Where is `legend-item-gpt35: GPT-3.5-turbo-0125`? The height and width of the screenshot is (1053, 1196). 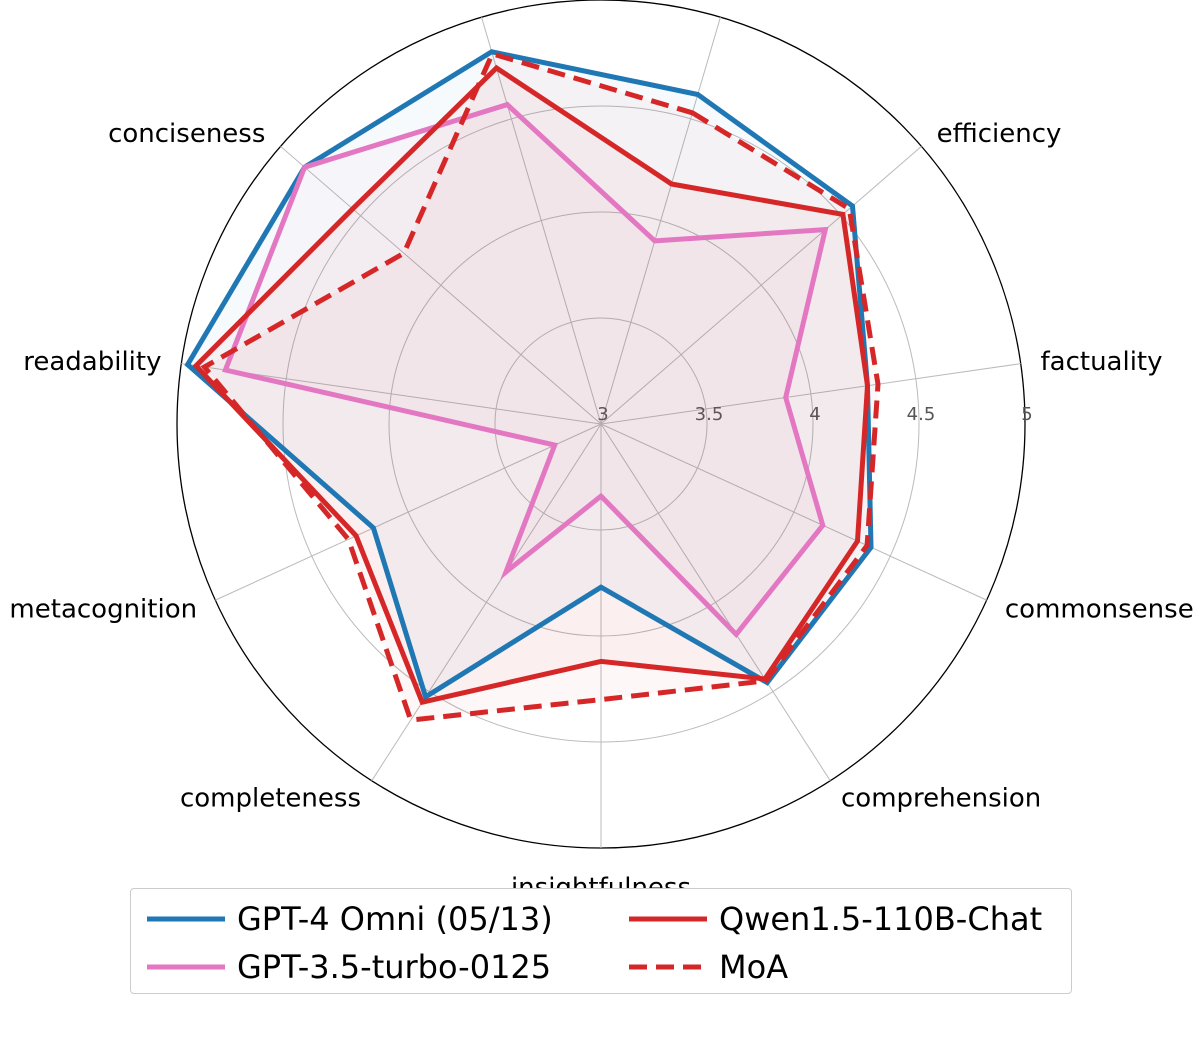 legend-item-gpt35: GPT-3.5-turbo-0125 is located at coordinates (359, 967).